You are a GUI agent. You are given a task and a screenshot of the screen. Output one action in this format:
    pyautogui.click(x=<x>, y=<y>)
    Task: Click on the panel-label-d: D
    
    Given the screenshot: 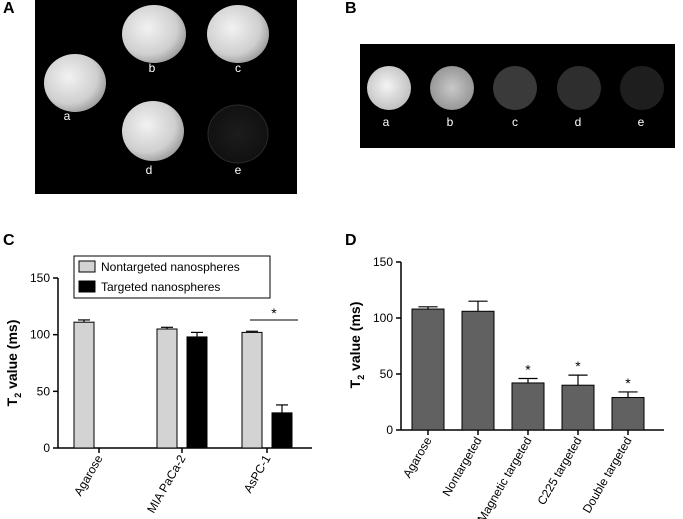 What is the action you would take?
    pyautogui.click(x=351, y=240)
    